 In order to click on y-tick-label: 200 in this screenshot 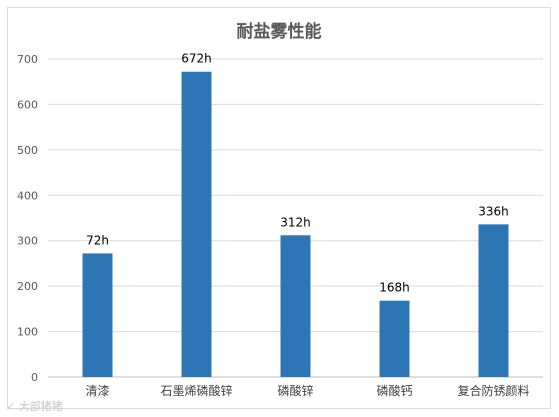, I will do `click(27, 286)`.